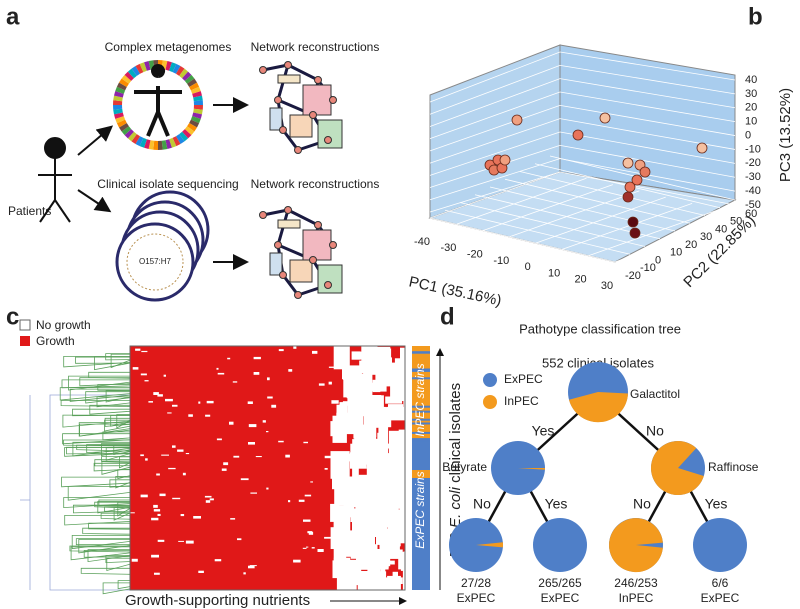  What do you see at coordinates (753, 149) in the screenshot?
I see `z-tick-label: -10` at bounding box center [753, 149].